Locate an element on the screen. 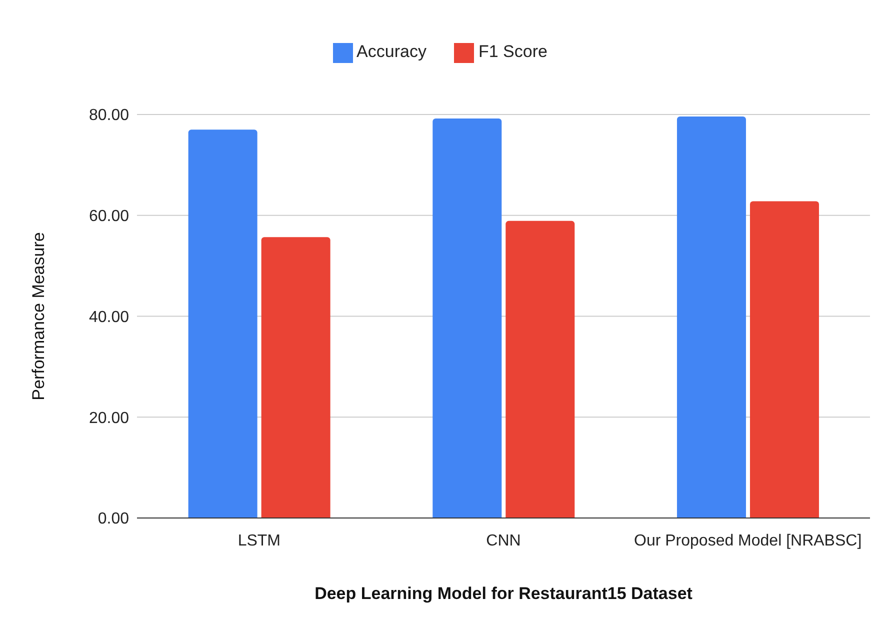 The height and width of the screenshot is (637, 886). x-axis-title: Deep Learning Model for Restaurant15 Dataset is located at coordinates (503, 593).